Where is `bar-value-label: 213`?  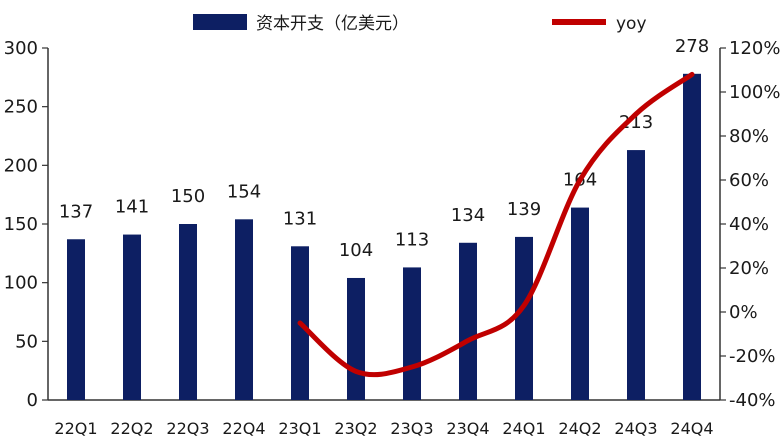 bar-value-label: 213 is located at coordinates (636, 122).